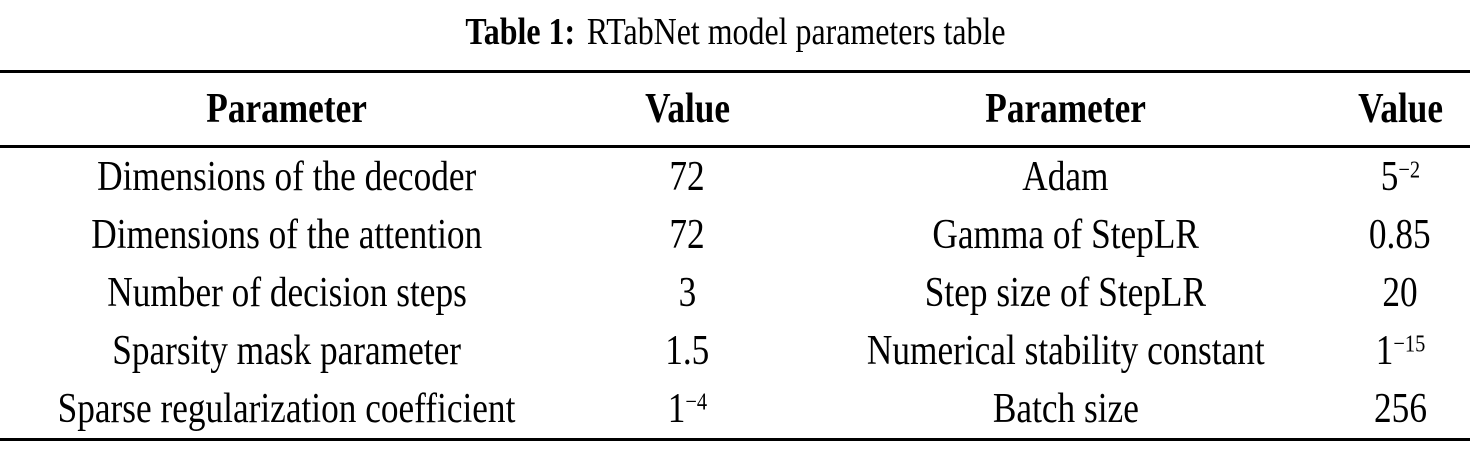 This screenshot has width=1470, height=458. Describe the element at coordinates (287, 177) in the screenshot. I see `param-cell: Dimensions of the decoder` at that location.